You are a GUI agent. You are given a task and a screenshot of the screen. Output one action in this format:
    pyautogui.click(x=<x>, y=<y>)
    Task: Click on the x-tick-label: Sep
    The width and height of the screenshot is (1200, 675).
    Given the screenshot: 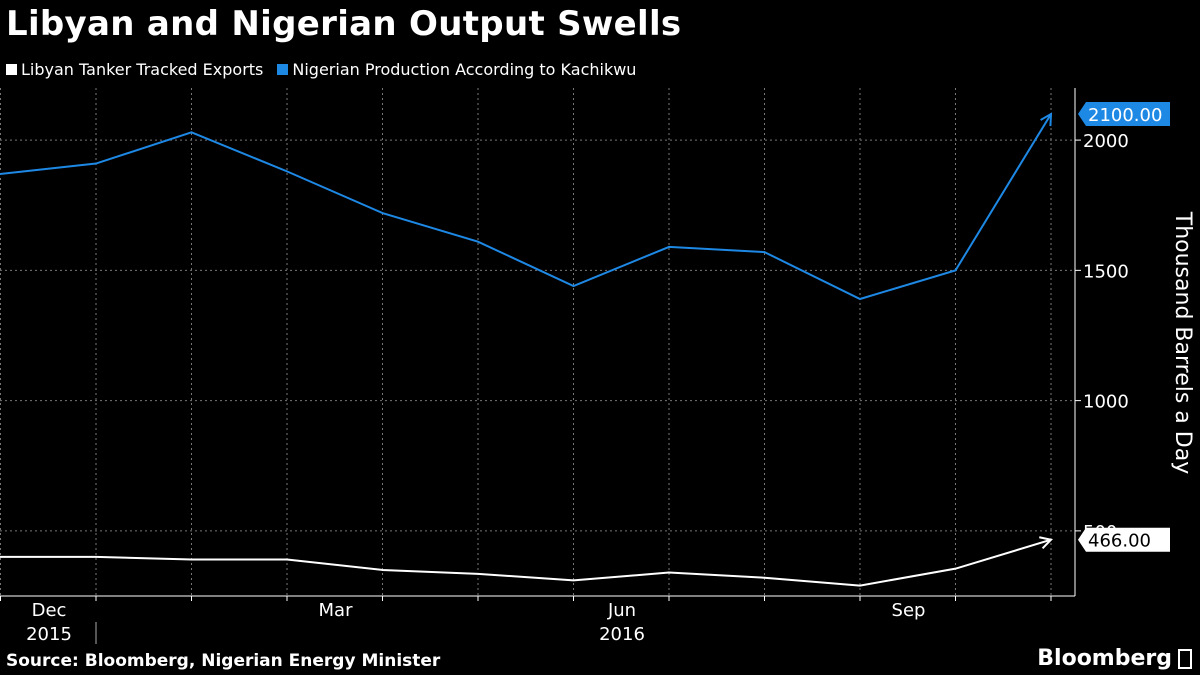 What is the action you would take?
    pyautogui.click(x=909, y=610)
    